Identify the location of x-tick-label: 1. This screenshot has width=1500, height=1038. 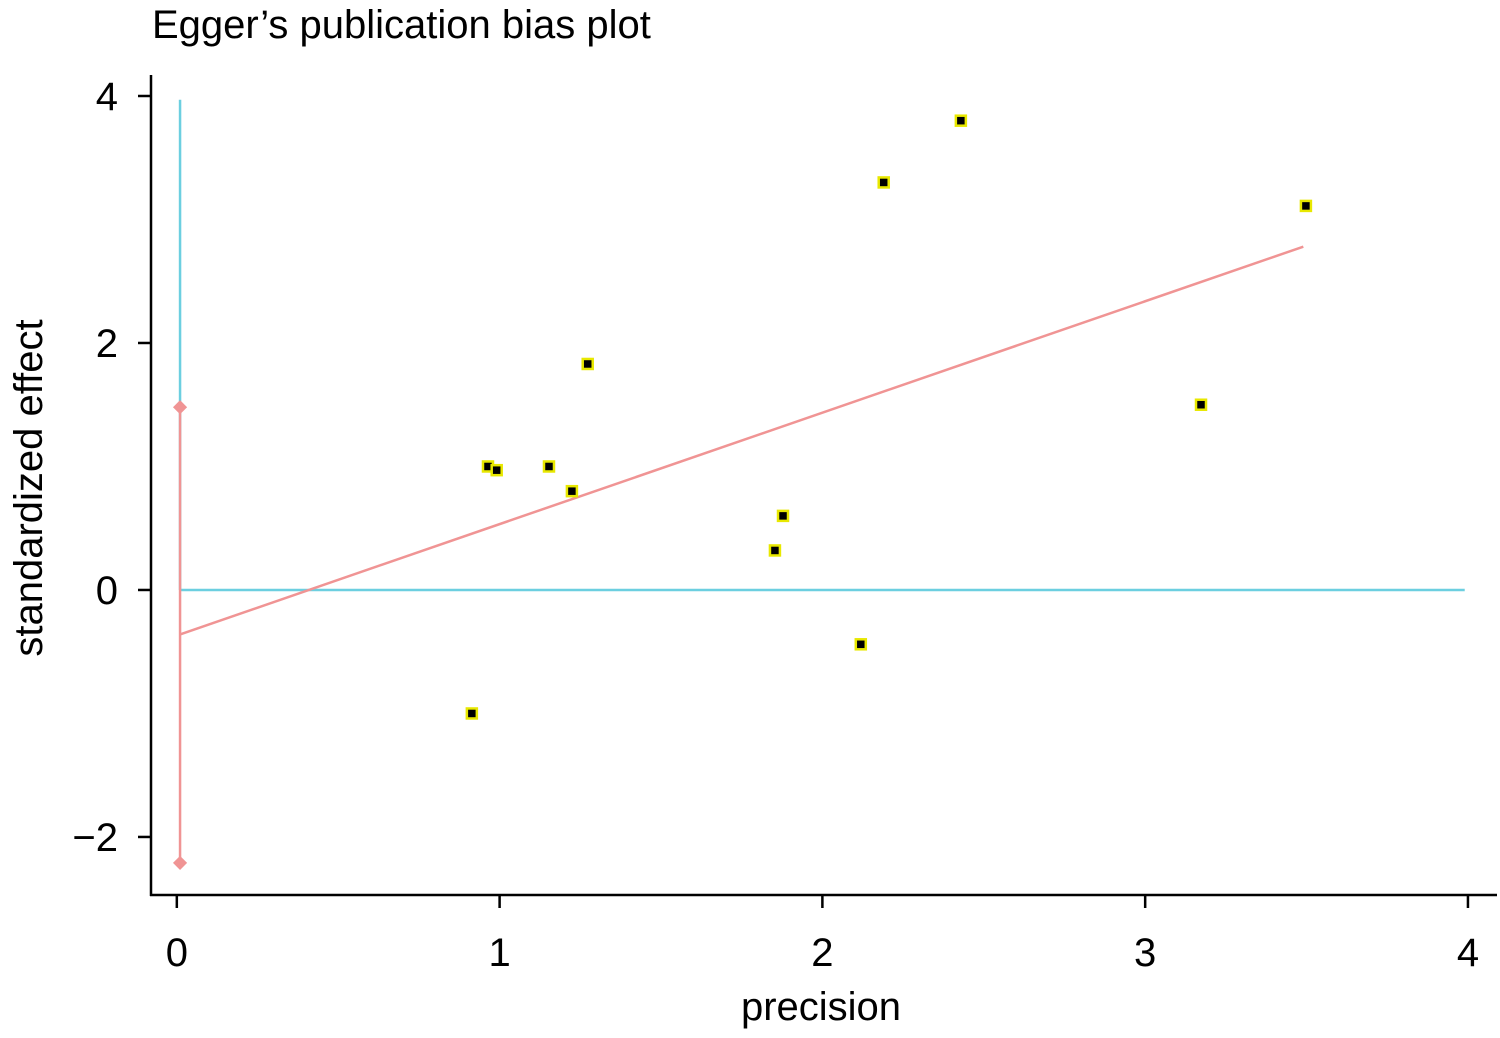
(499, 953).